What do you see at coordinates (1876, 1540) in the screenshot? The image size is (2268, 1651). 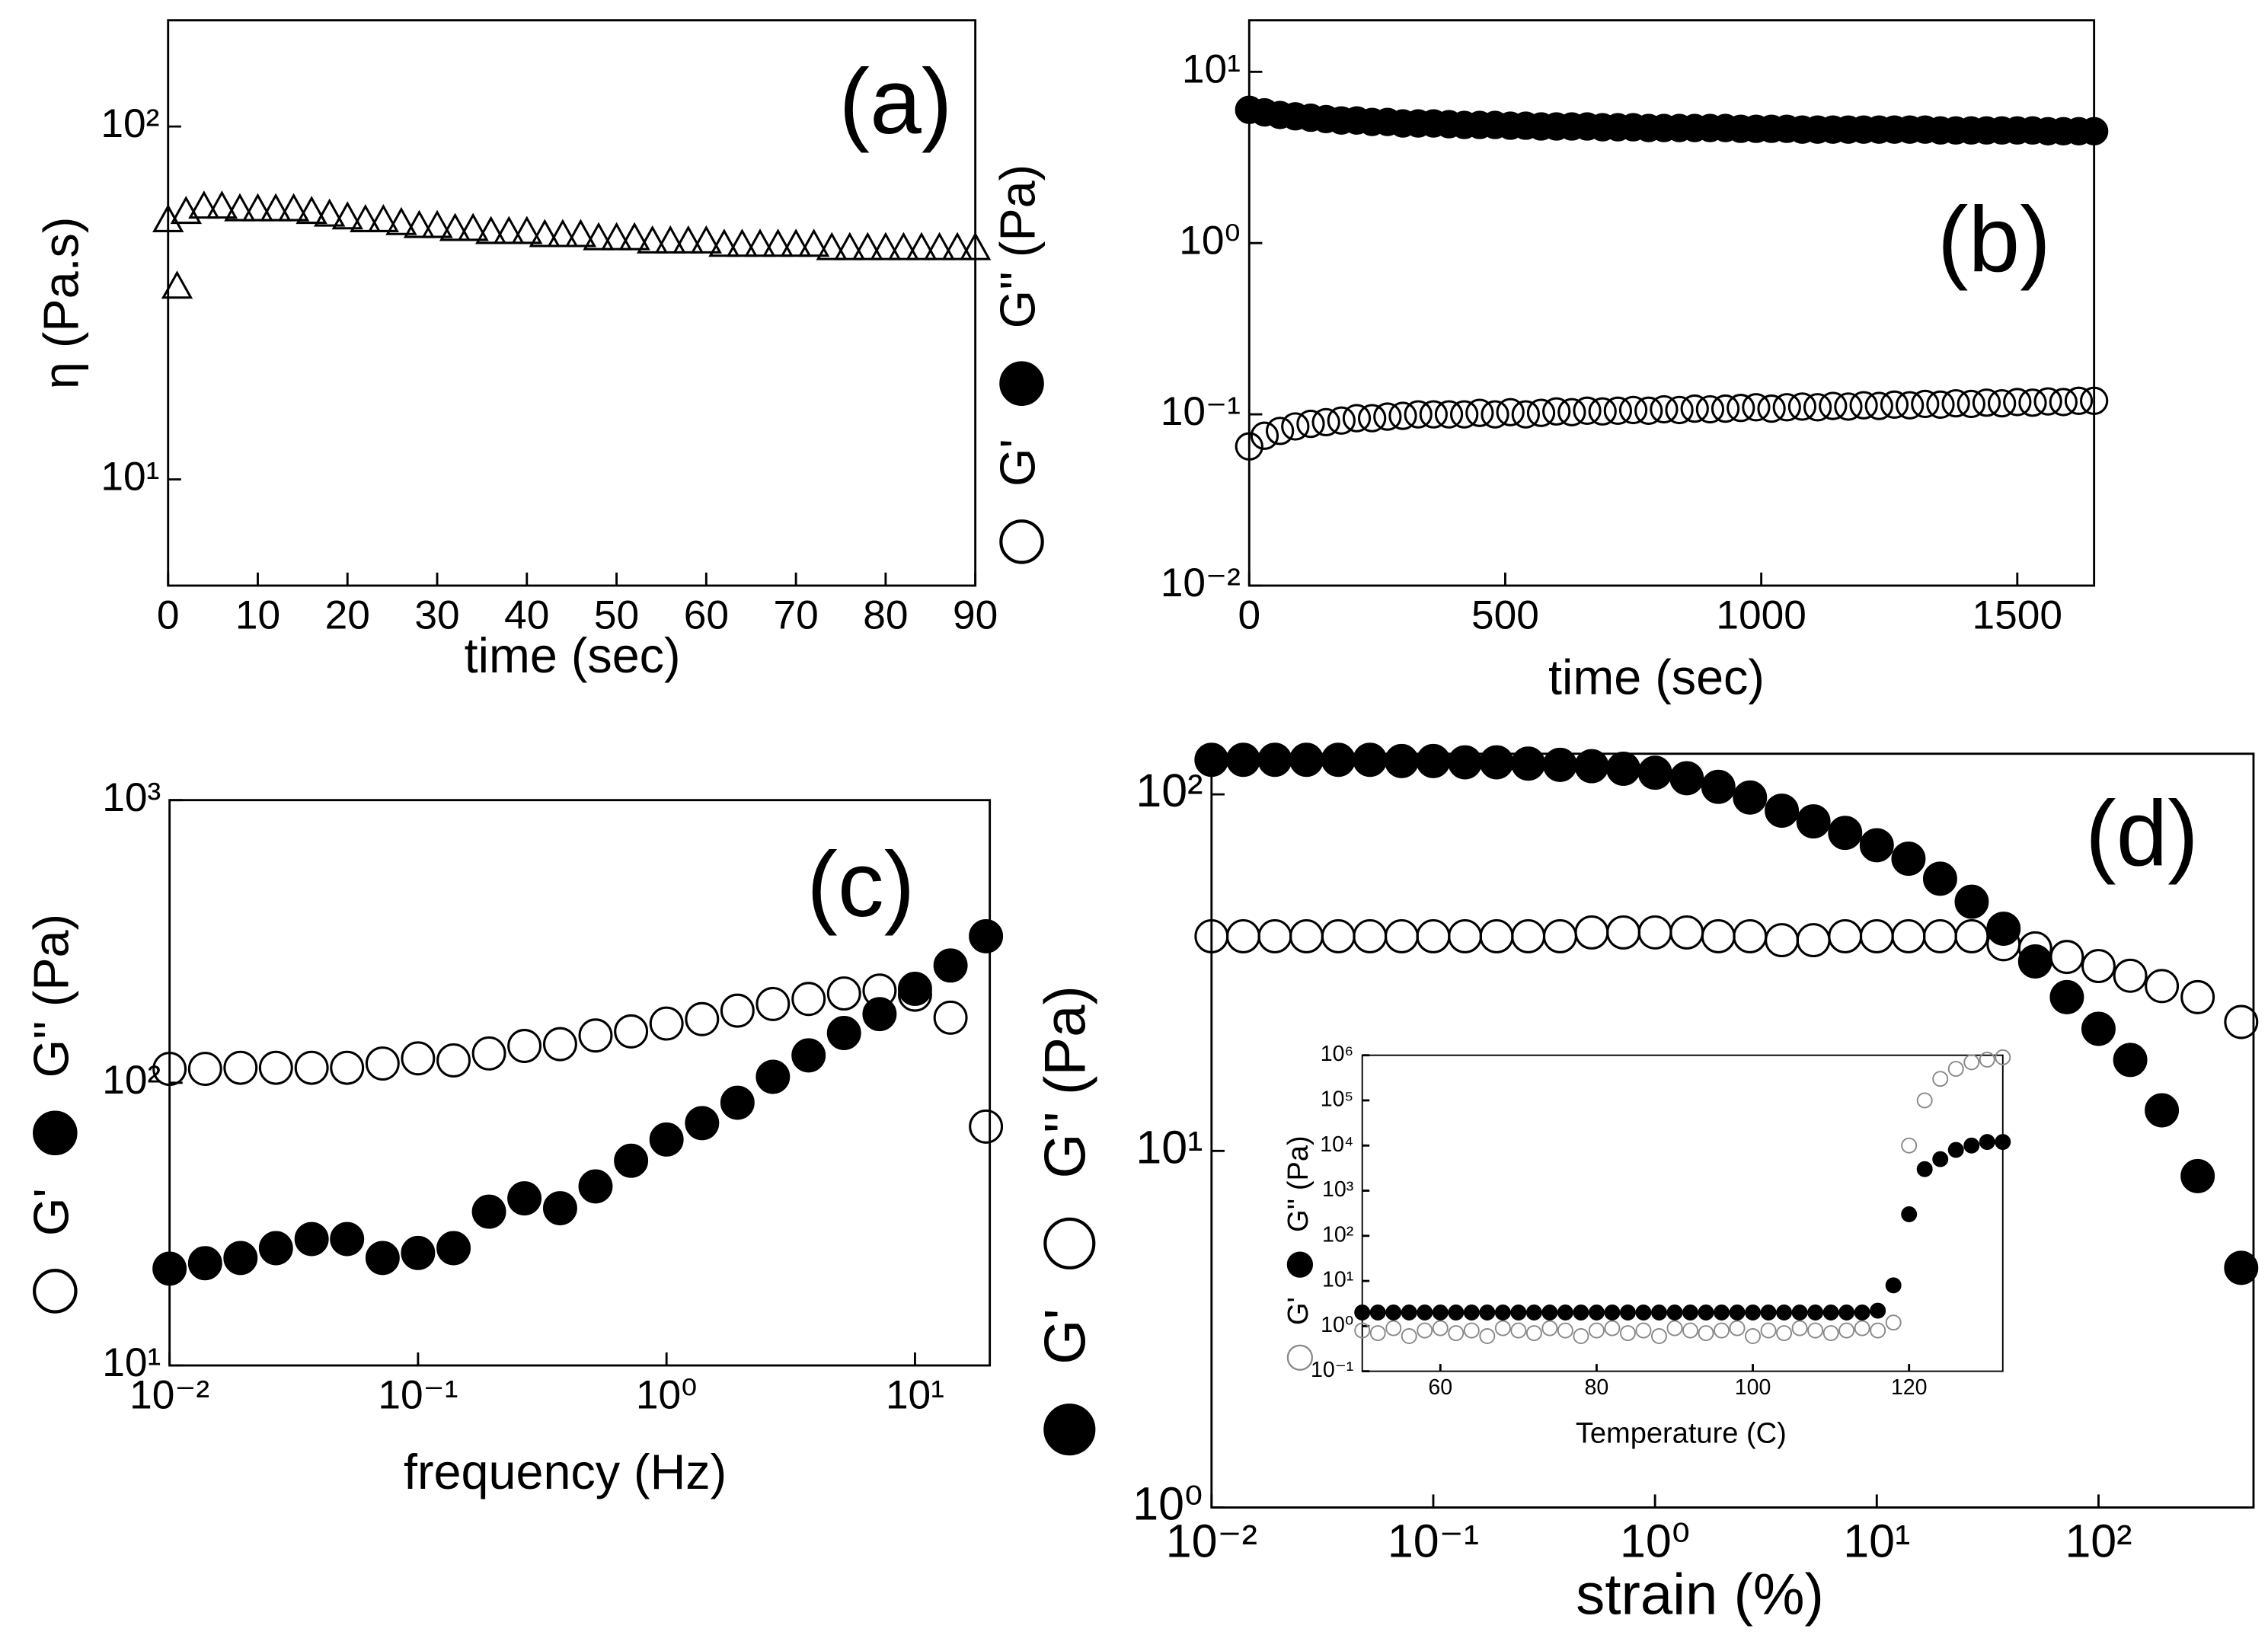 I see `x-tick-label: 10¹` at bounding box center [1876, 1540].